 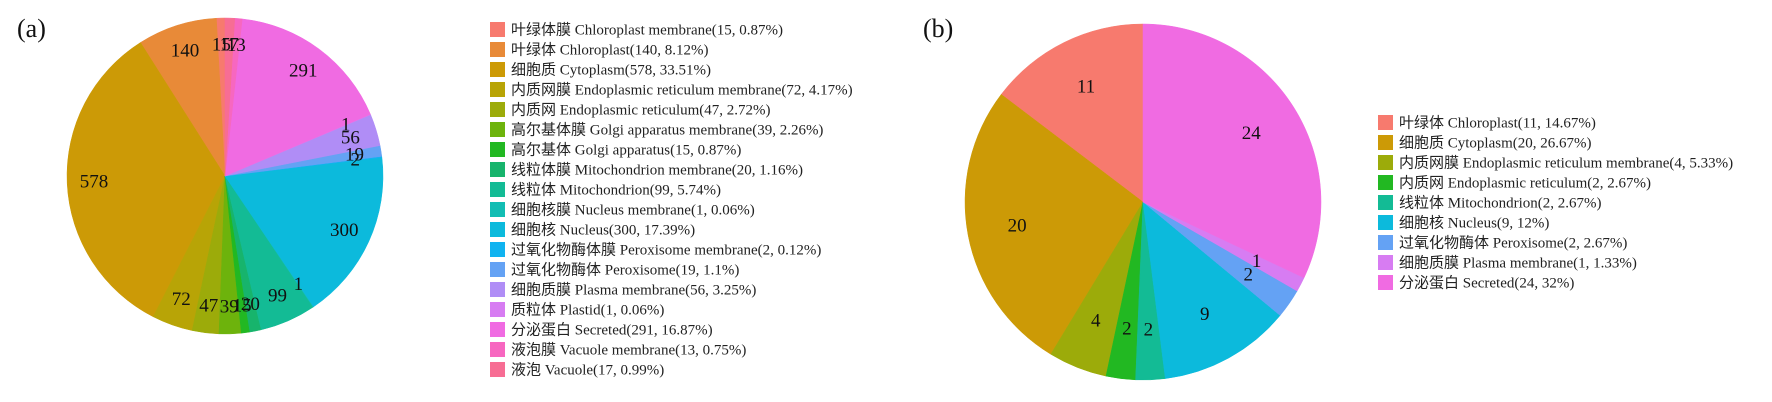 I want to click on data-label-a-13: 56, so click(x=350, y=137).